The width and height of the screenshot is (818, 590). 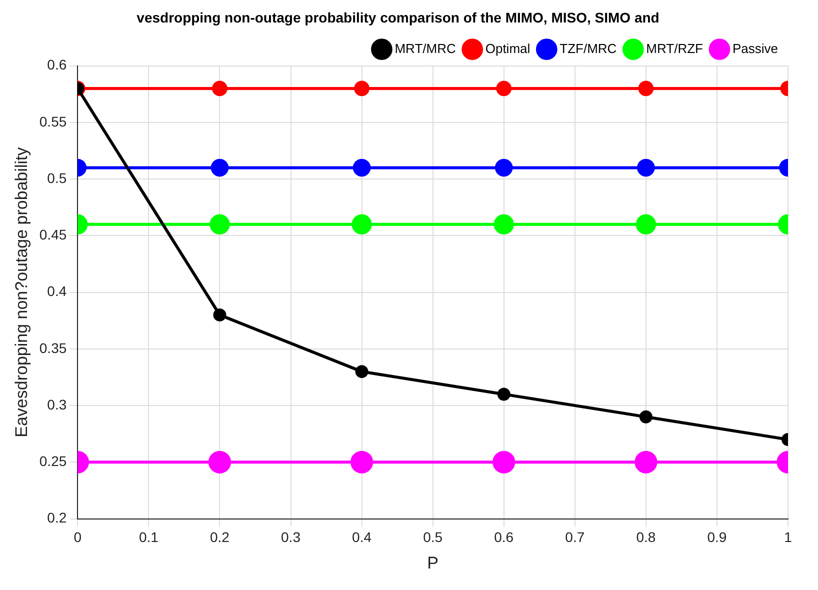 I want to click on x-axis-title: P, so click(x=432, y=562).